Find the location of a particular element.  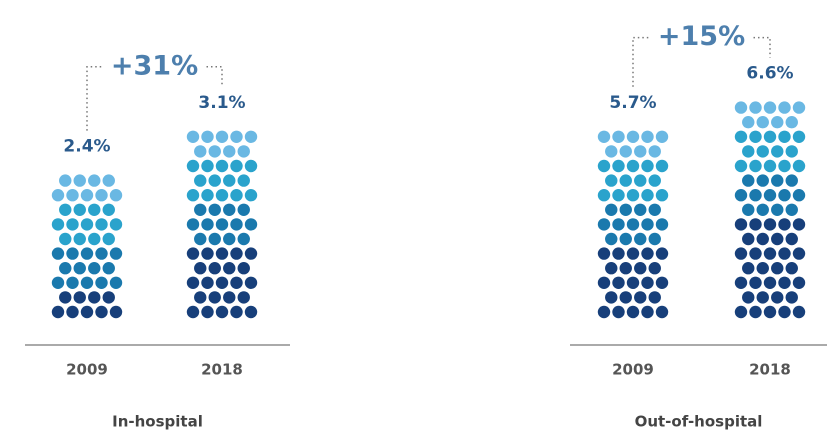

annotation: +31% is located at coordinates (154, 65).